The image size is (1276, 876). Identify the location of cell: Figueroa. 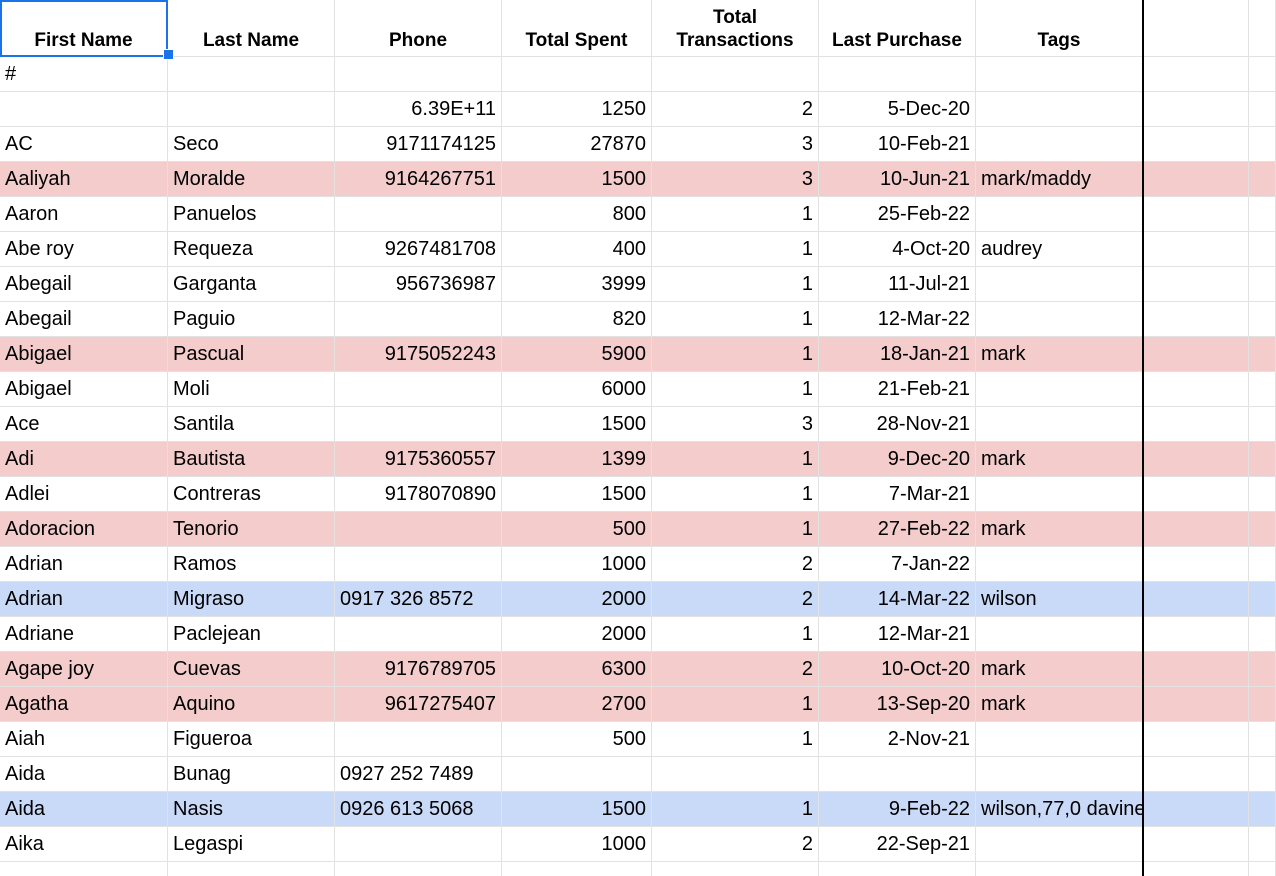
(251, 739).